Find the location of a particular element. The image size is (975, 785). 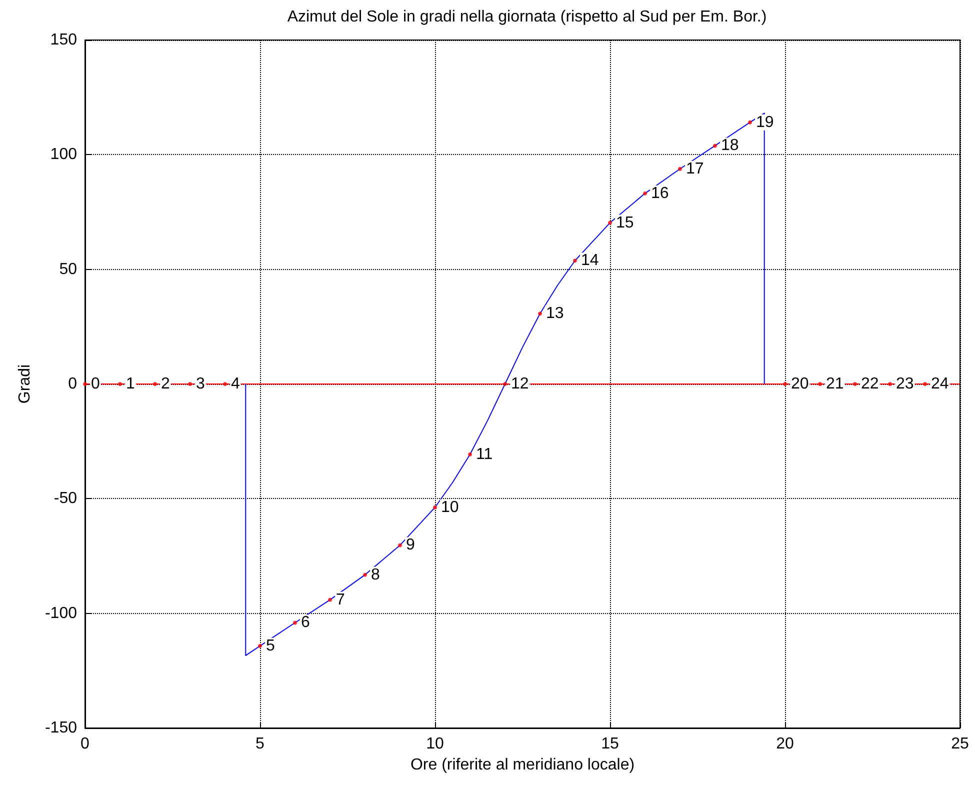

chart-title: Azimut del Sole in gradi nella giornata (rispetto al Sud per Em. Bor.) is located at coordinates (527, 17).